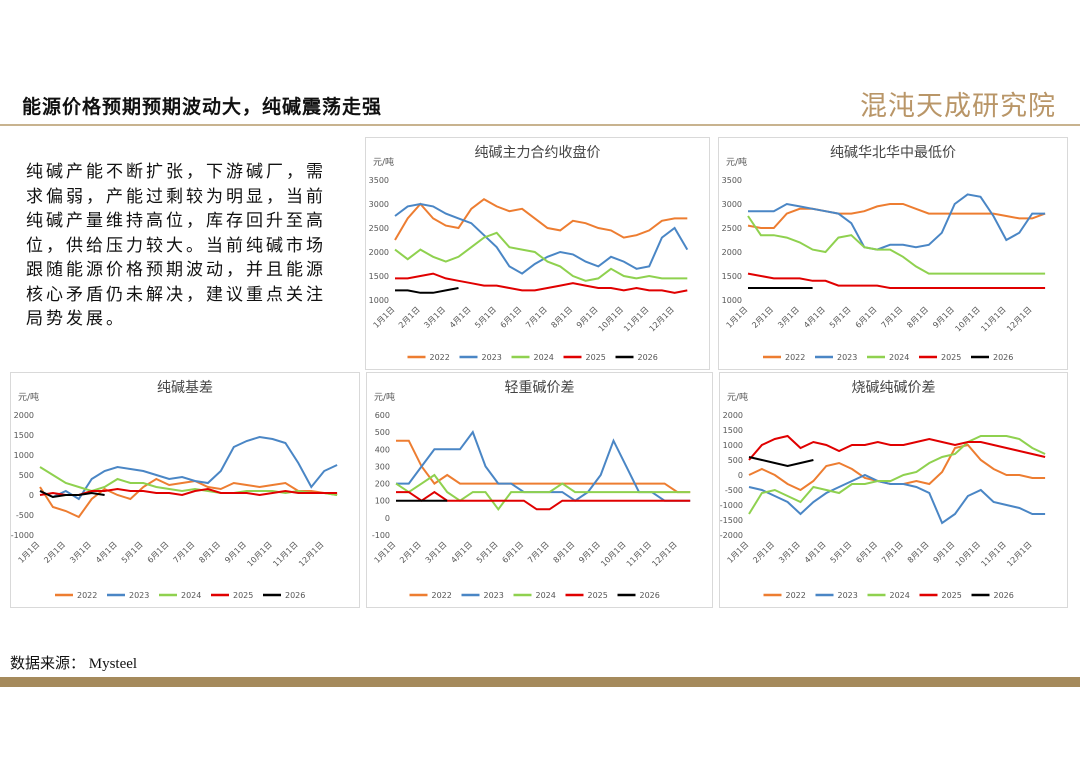 The image size is (1080, 764). Describe the element at coordinates (731, 535) in the screenshot. I see `y-tick-label: -2000` at that location.